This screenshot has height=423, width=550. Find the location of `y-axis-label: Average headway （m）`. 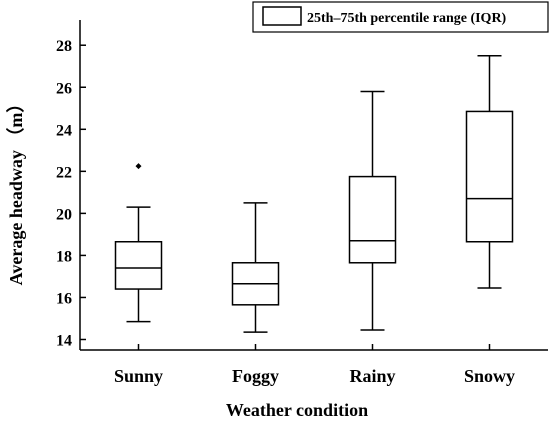

y-axis-label: Average headway （m） is located at coordinates (16, 190).